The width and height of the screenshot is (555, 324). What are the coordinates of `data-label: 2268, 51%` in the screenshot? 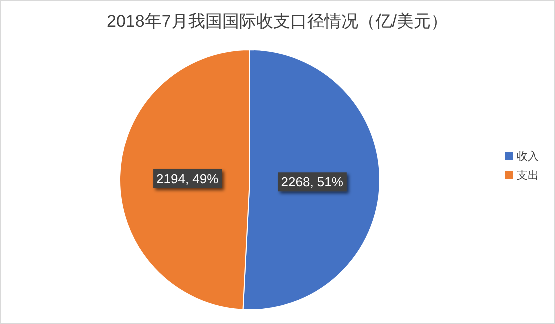 It's located at (312, 182).